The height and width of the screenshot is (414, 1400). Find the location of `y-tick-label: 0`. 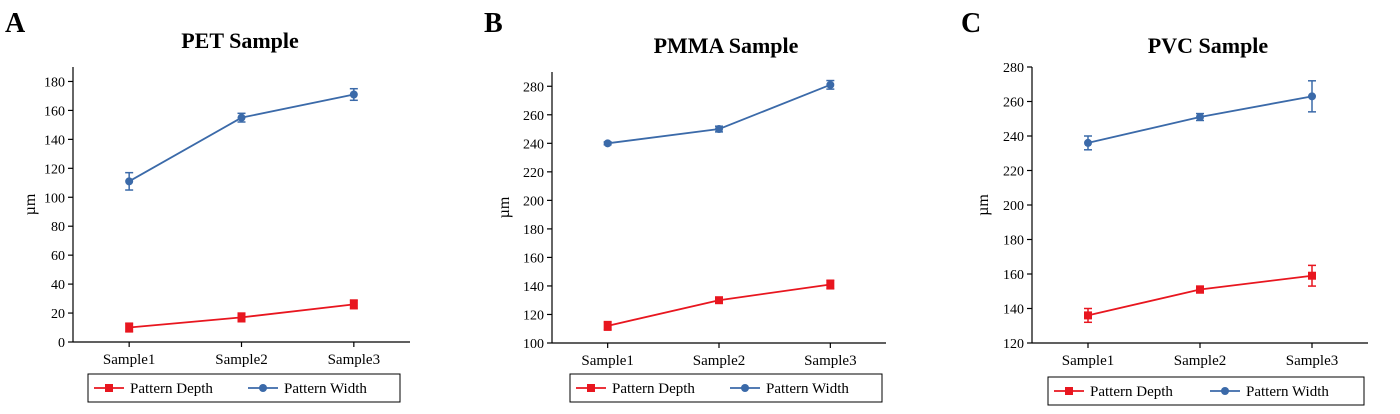

y-tick-label: 0 is located at coordinates (61, 343).